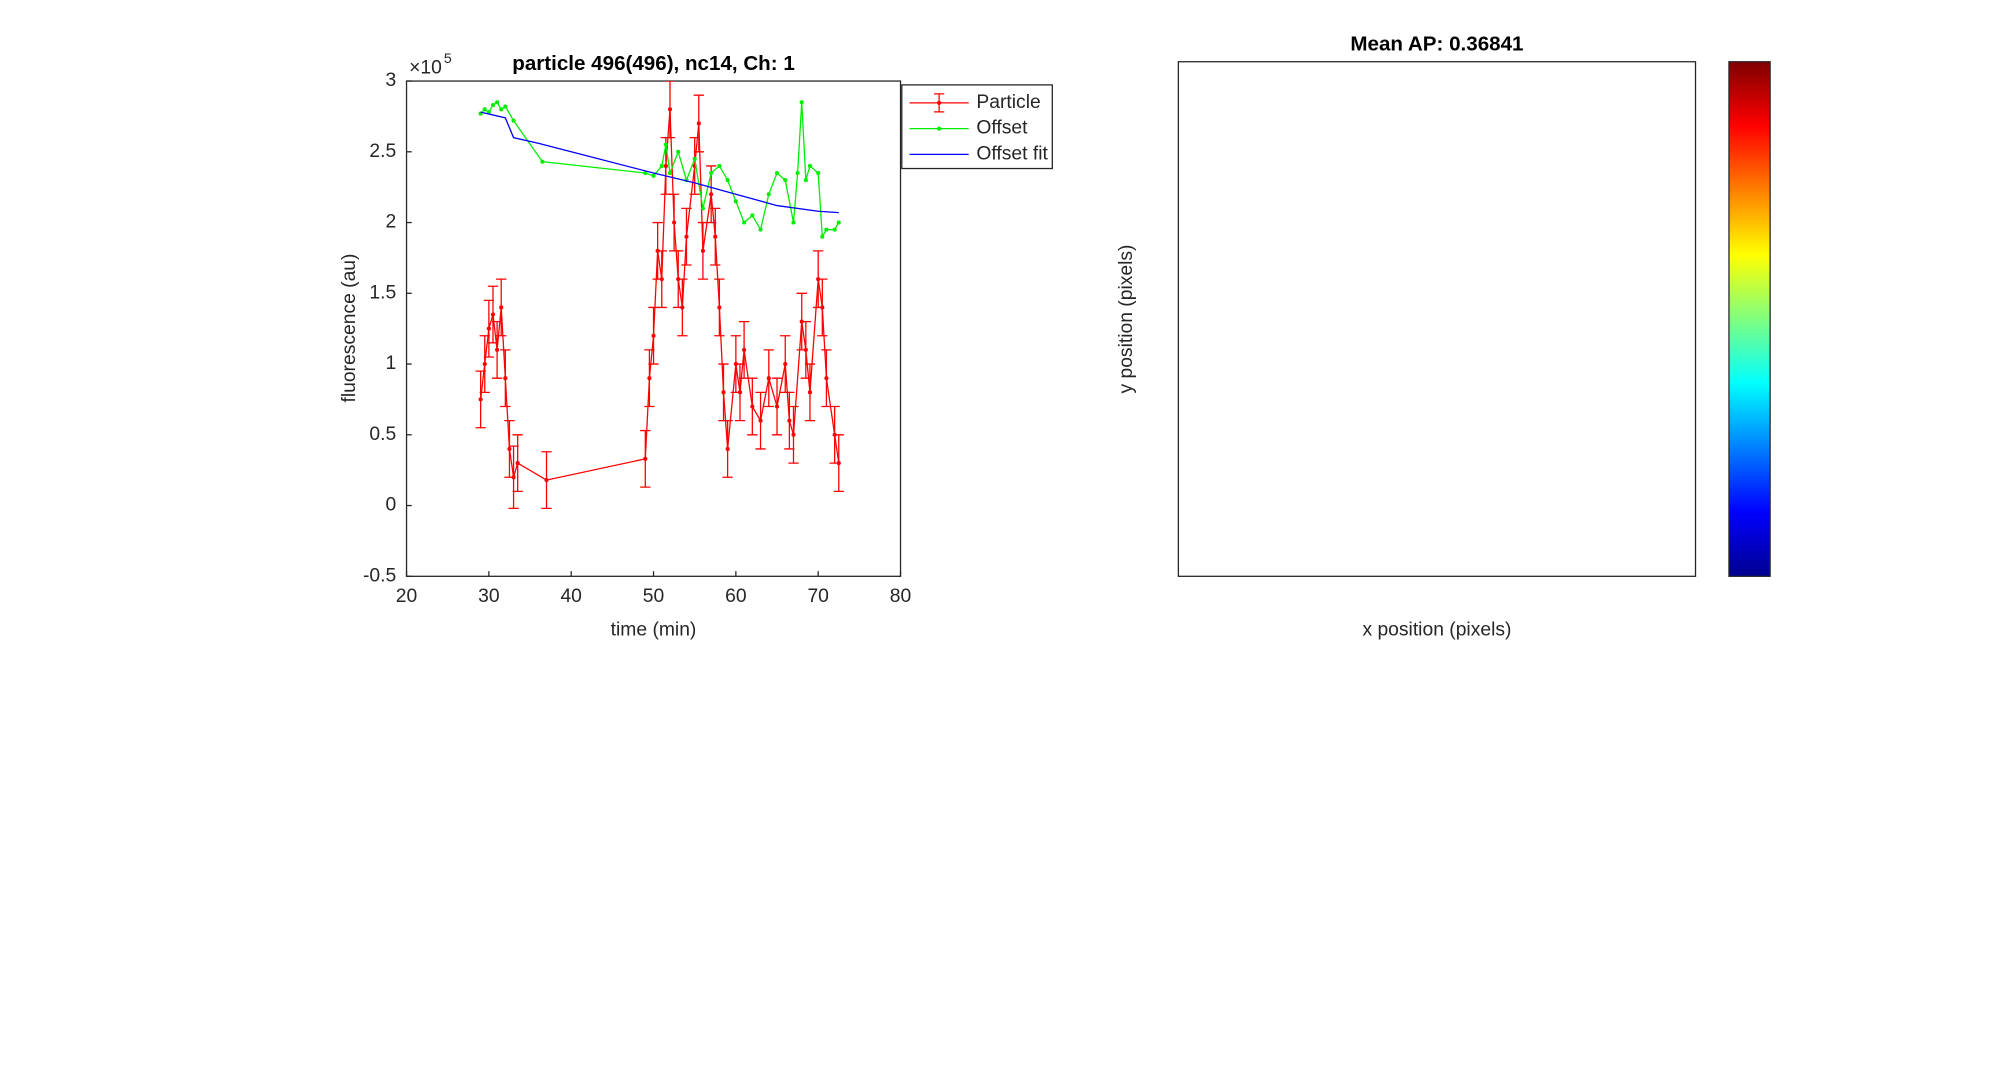 The image size is (1994, 1069). Describe the element at coordinates (382, 151) in the screenshot. I see `y-tick-label: 2.5` at that location.